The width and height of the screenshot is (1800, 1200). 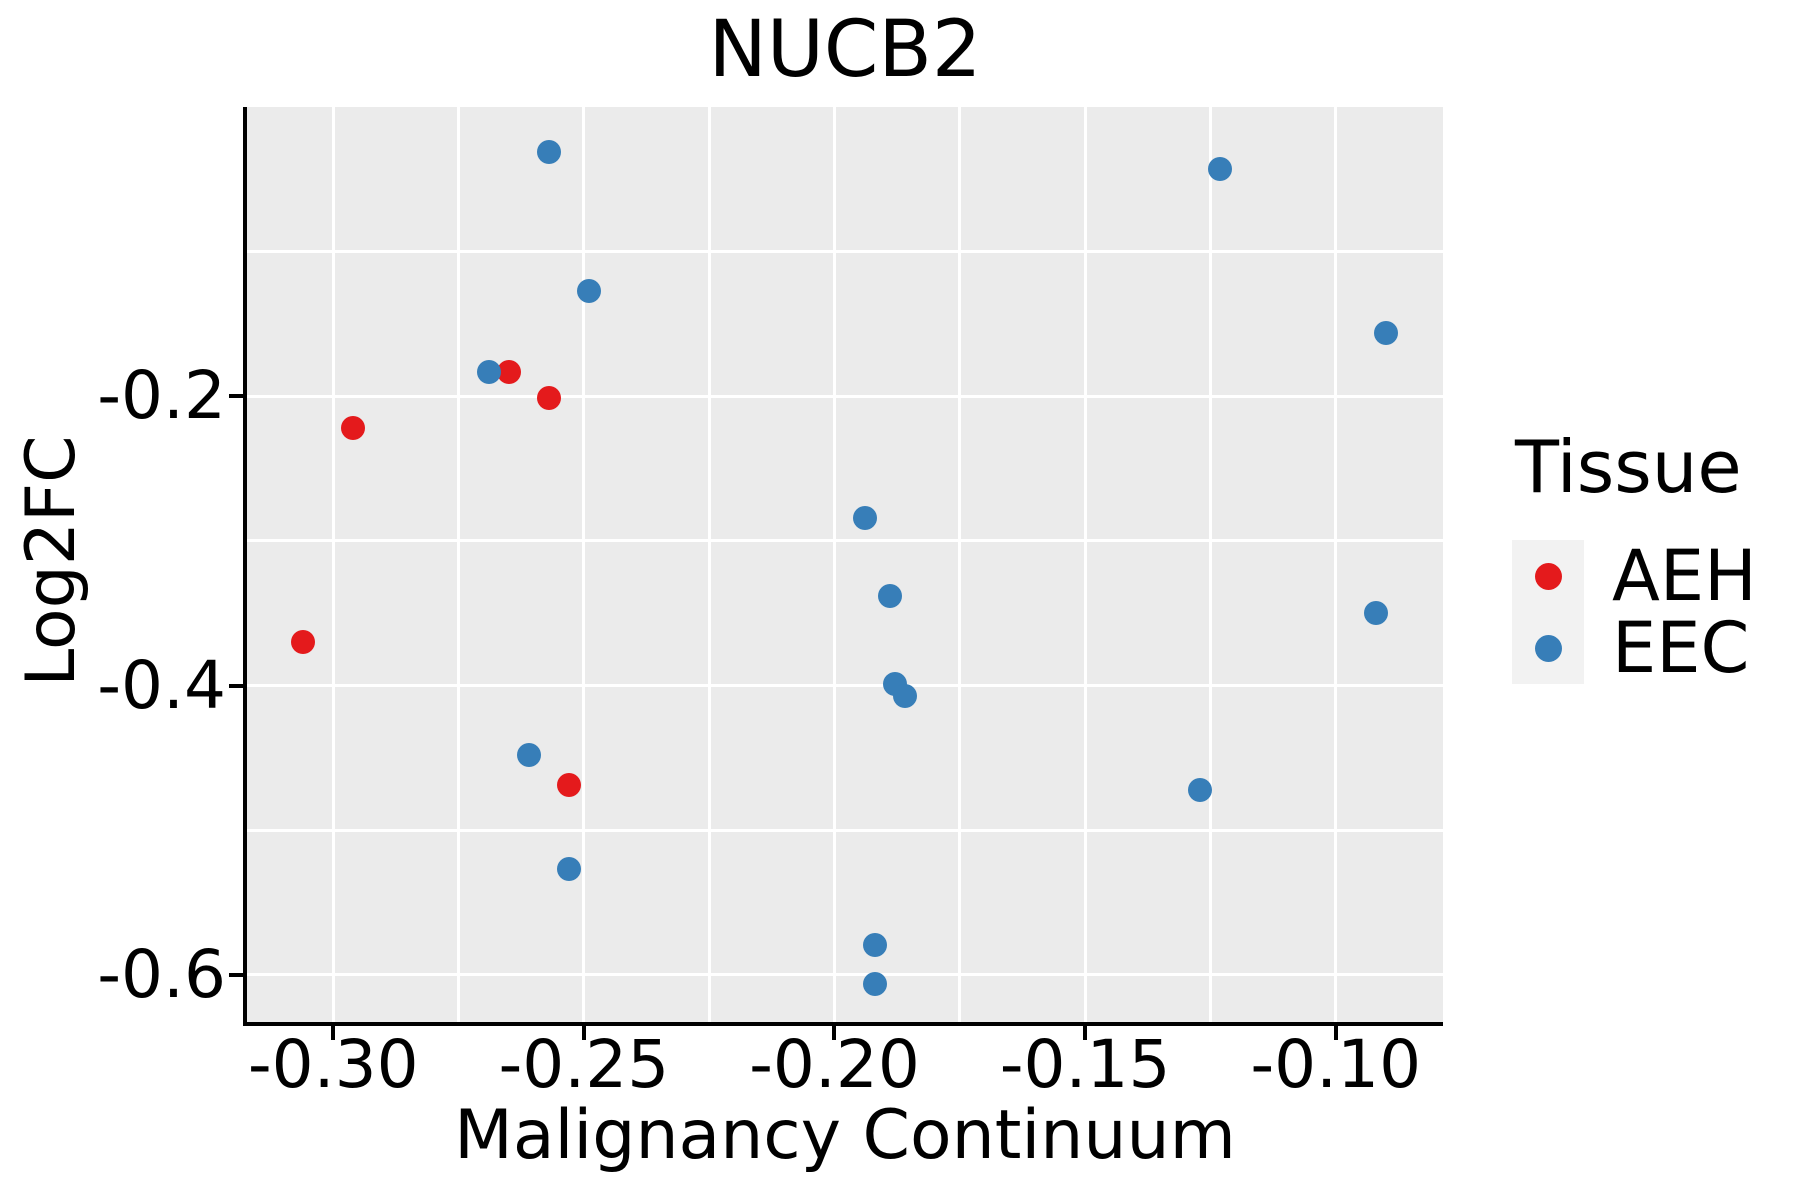 I want to click on x-axis-spine, so click(x=843, y=1024).